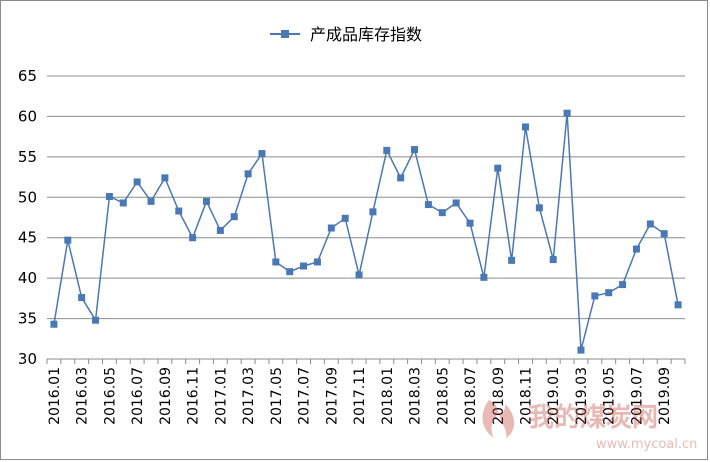 This screenshot has height=462, width=710. What do you see at coordinates (138, 396) in the screenshot?
I see `x-tick-label: 2016.07` at bounding box center [138, 396].